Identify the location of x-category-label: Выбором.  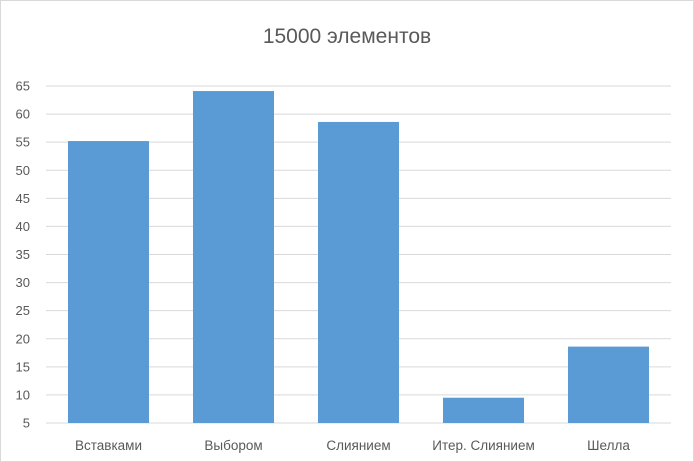
(233, 445).